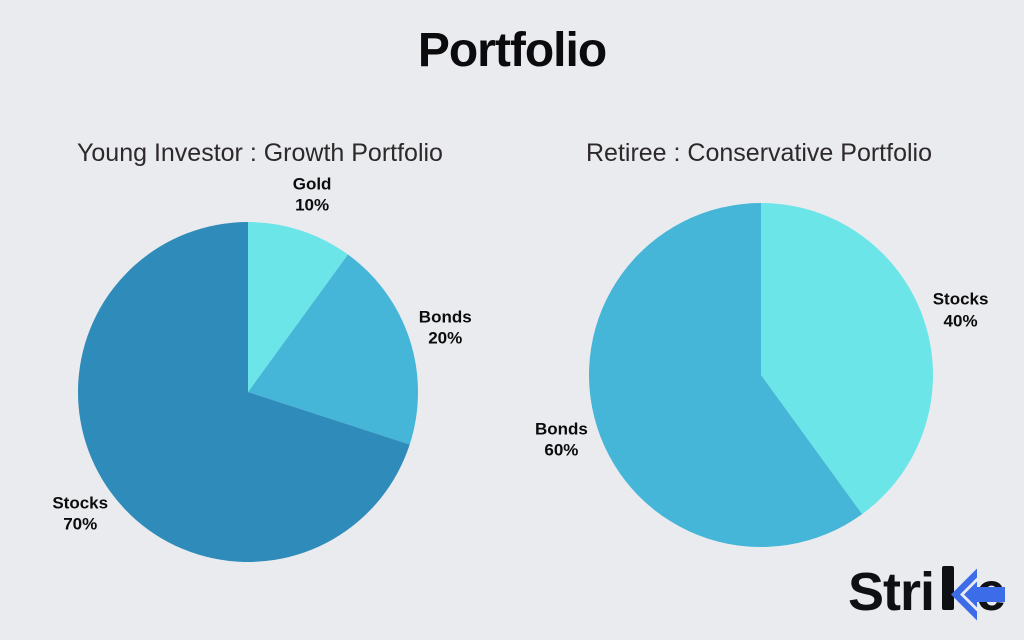 Image resolution: width=1024 pixels, height=640 pixels. Describe the element at coordinates (512, 50) in the screenshot. I see `page-title: Portfolio` at that location.